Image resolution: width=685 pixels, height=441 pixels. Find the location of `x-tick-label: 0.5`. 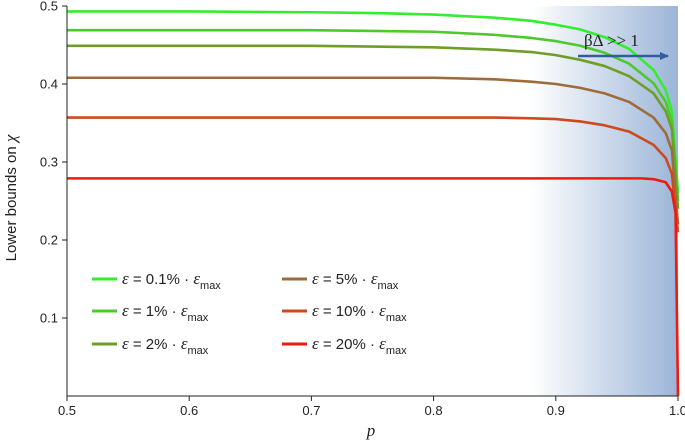

x-tick-label: 0.5 is located at coordinates (67, 410).